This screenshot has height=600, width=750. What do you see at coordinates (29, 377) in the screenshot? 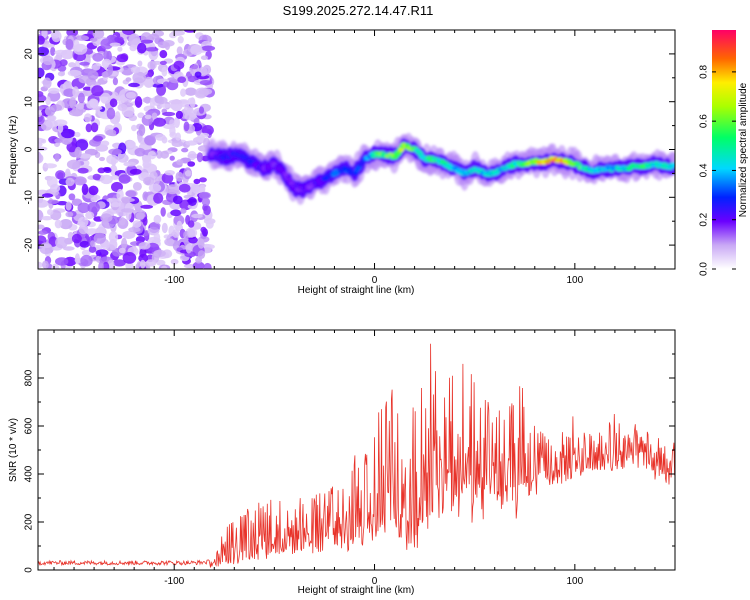
I see `snr-y-tick-label: 800` at bounding box center [29, 377].